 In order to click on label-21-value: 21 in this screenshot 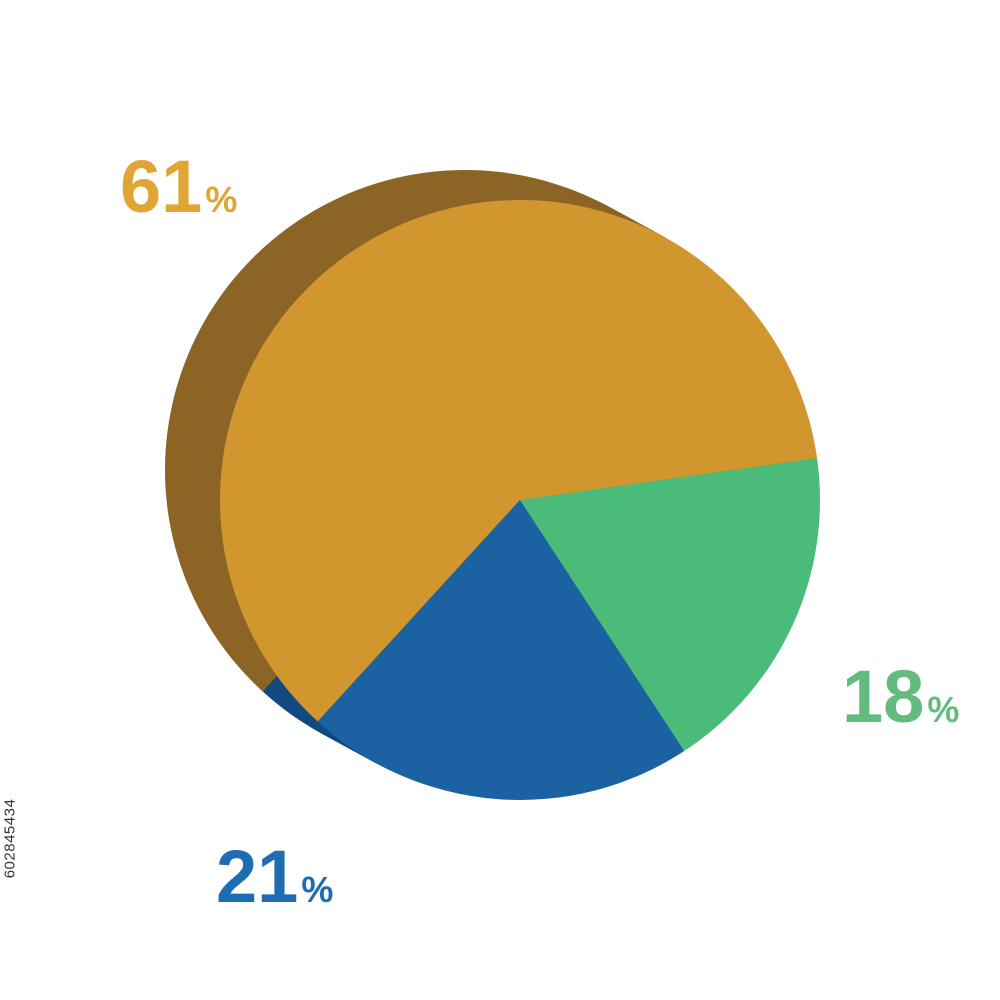, I will do `click(257, 876)`.